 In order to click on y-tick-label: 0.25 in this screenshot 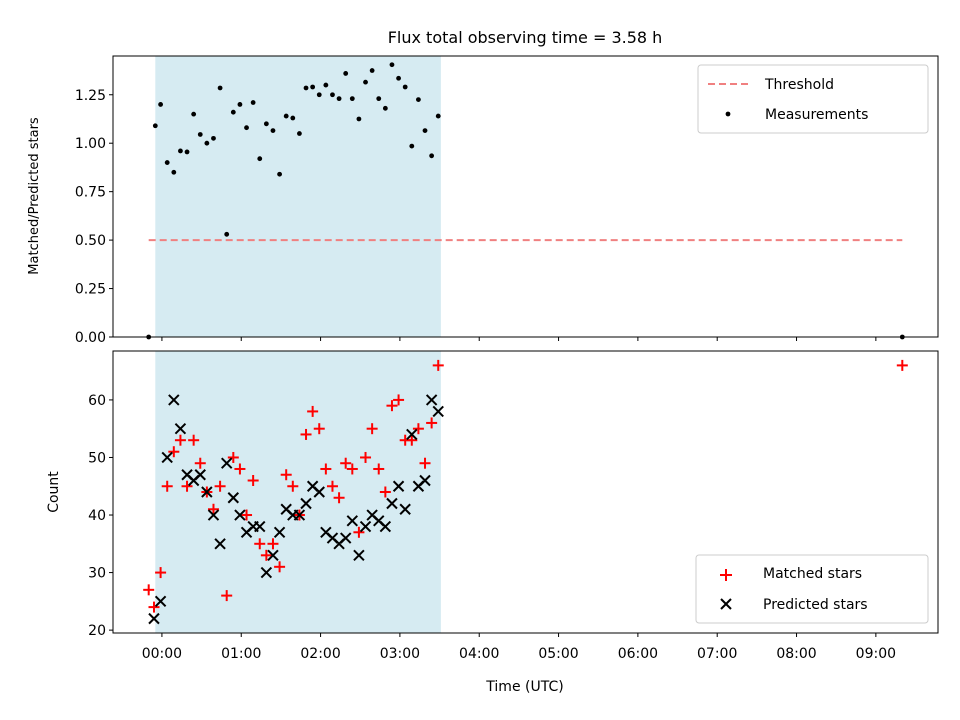, I will do `click(90, 290)`.